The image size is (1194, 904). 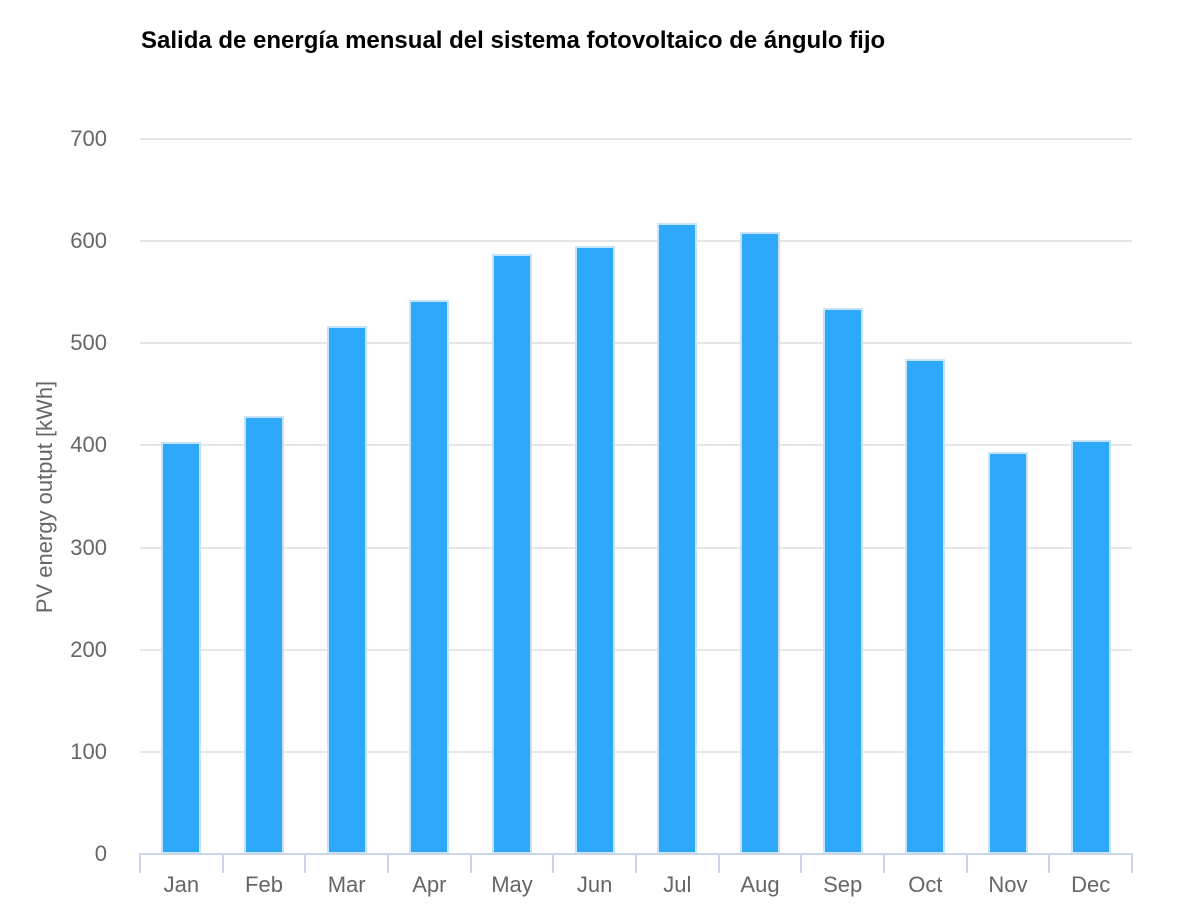 What do you see at coordinates (843, 581) in the screenshot?
I see `bar-sep` at bounding box center [843, 581].